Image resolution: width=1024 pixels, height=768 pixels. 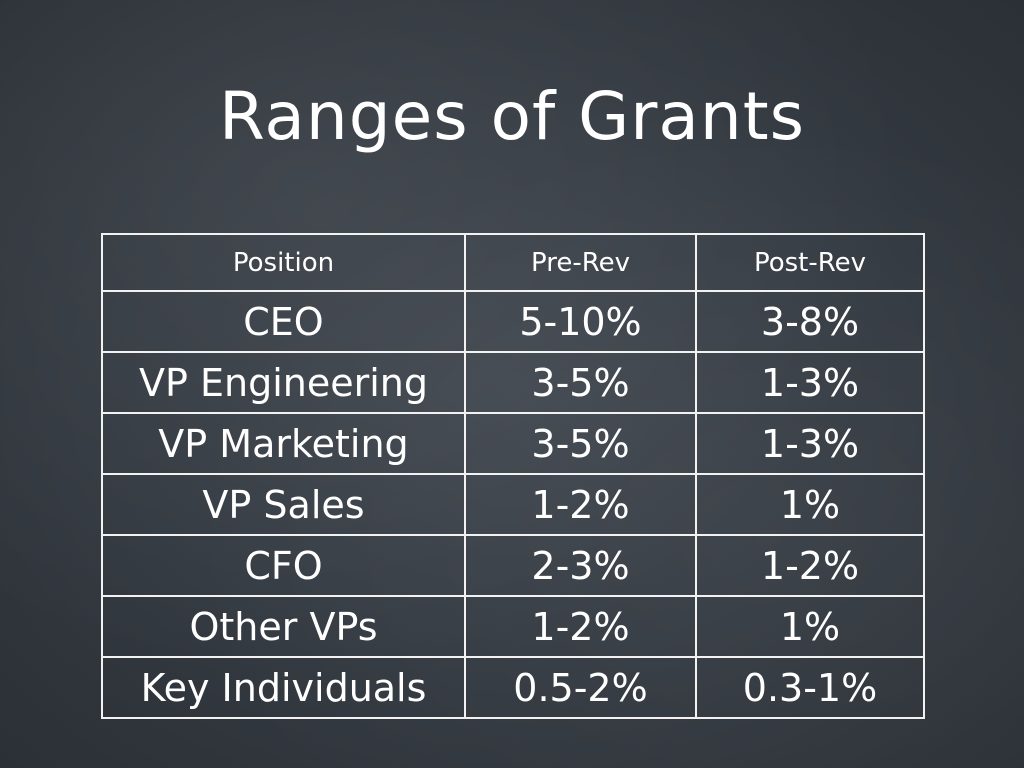 What do you see at coordinates (810, 321) in the screenshot?
I see `cell-post-rev: 3-8%` at bounding box center [810, 321].